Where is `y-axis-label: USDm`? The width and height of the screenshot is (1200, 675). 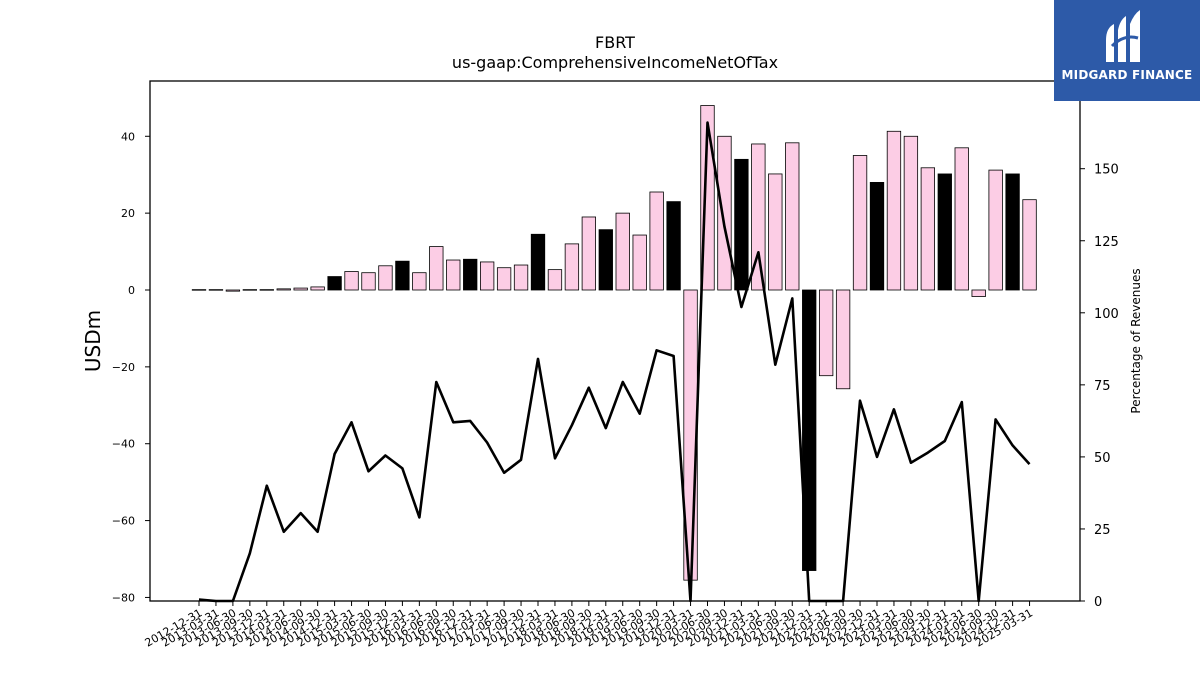
y-axis-label: USDm is located at coordinates (93, 341).